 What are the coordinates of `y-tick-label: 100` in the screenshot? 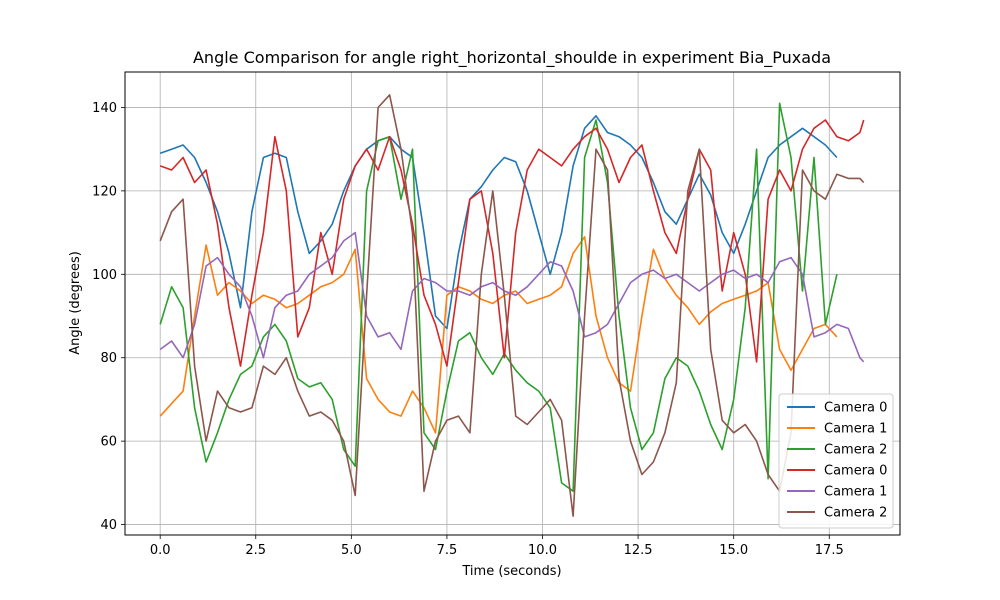 It's located at (104, 275).